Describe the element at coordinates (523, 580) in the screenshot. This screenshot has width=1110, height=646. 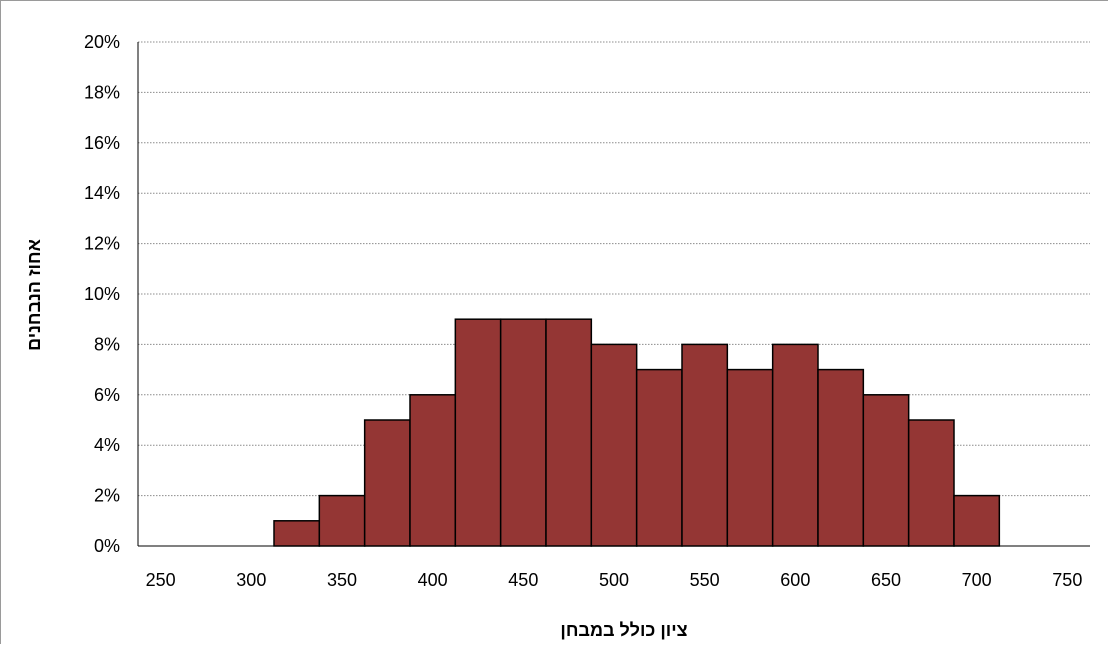
I see `x-tick-label: 450` at that location.